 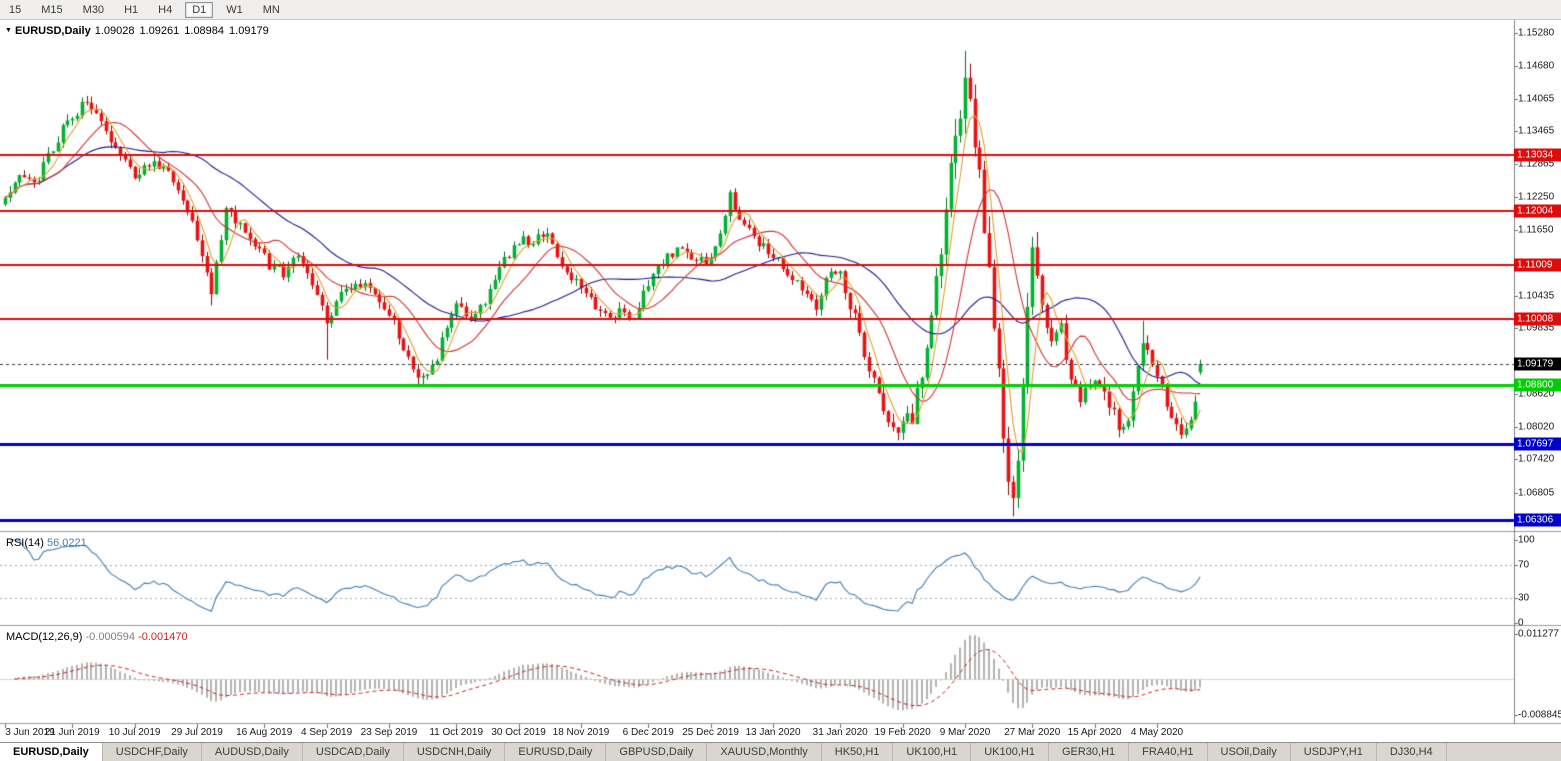 What do you see at coordinates (1249, 752) in the screenshot?
I see `symbol-tab: USOil,Daily` at bounding box center [1249, 752].